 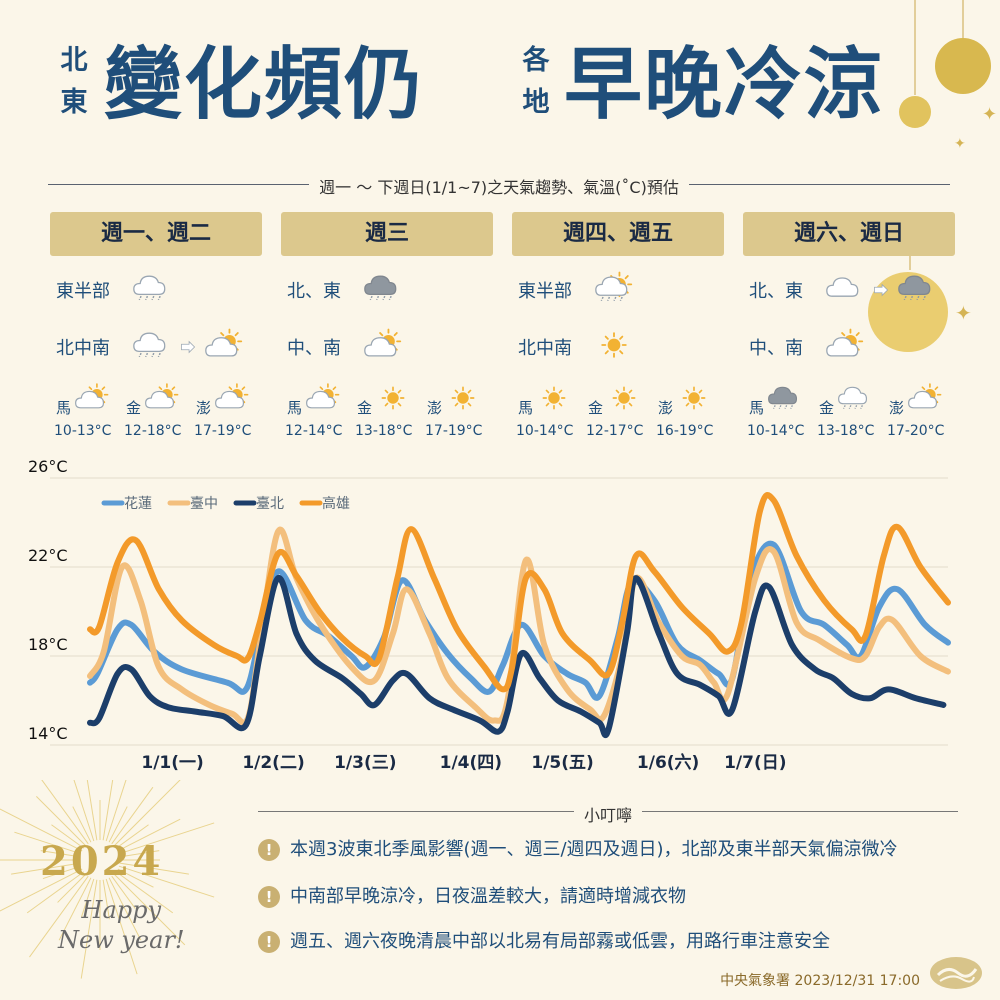 What do you see at coordinates (138, 504) in the screenshot?
I see `legend-label: 花蓮` at bounding box center [138, 504].